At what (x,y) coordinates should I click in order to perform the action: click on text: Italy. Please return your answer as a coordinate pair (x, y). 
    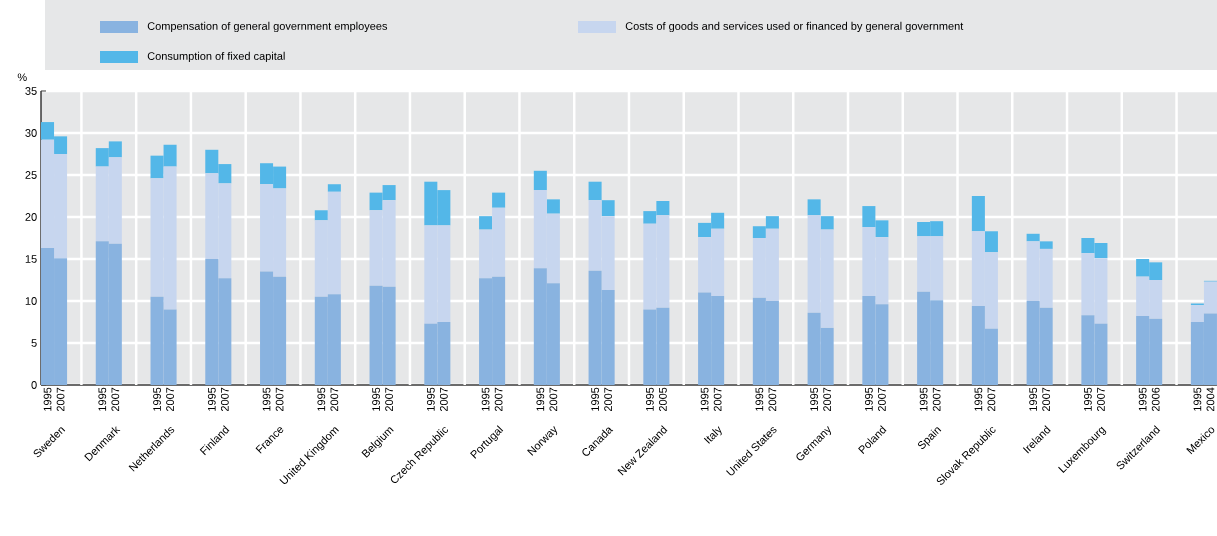
    Looking at the image, I should click on (712, 435).